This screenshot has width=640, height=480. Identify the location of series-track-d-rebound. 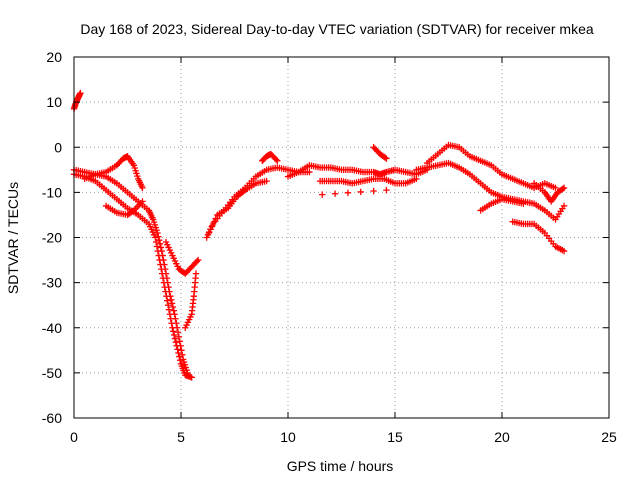
(191, 300).